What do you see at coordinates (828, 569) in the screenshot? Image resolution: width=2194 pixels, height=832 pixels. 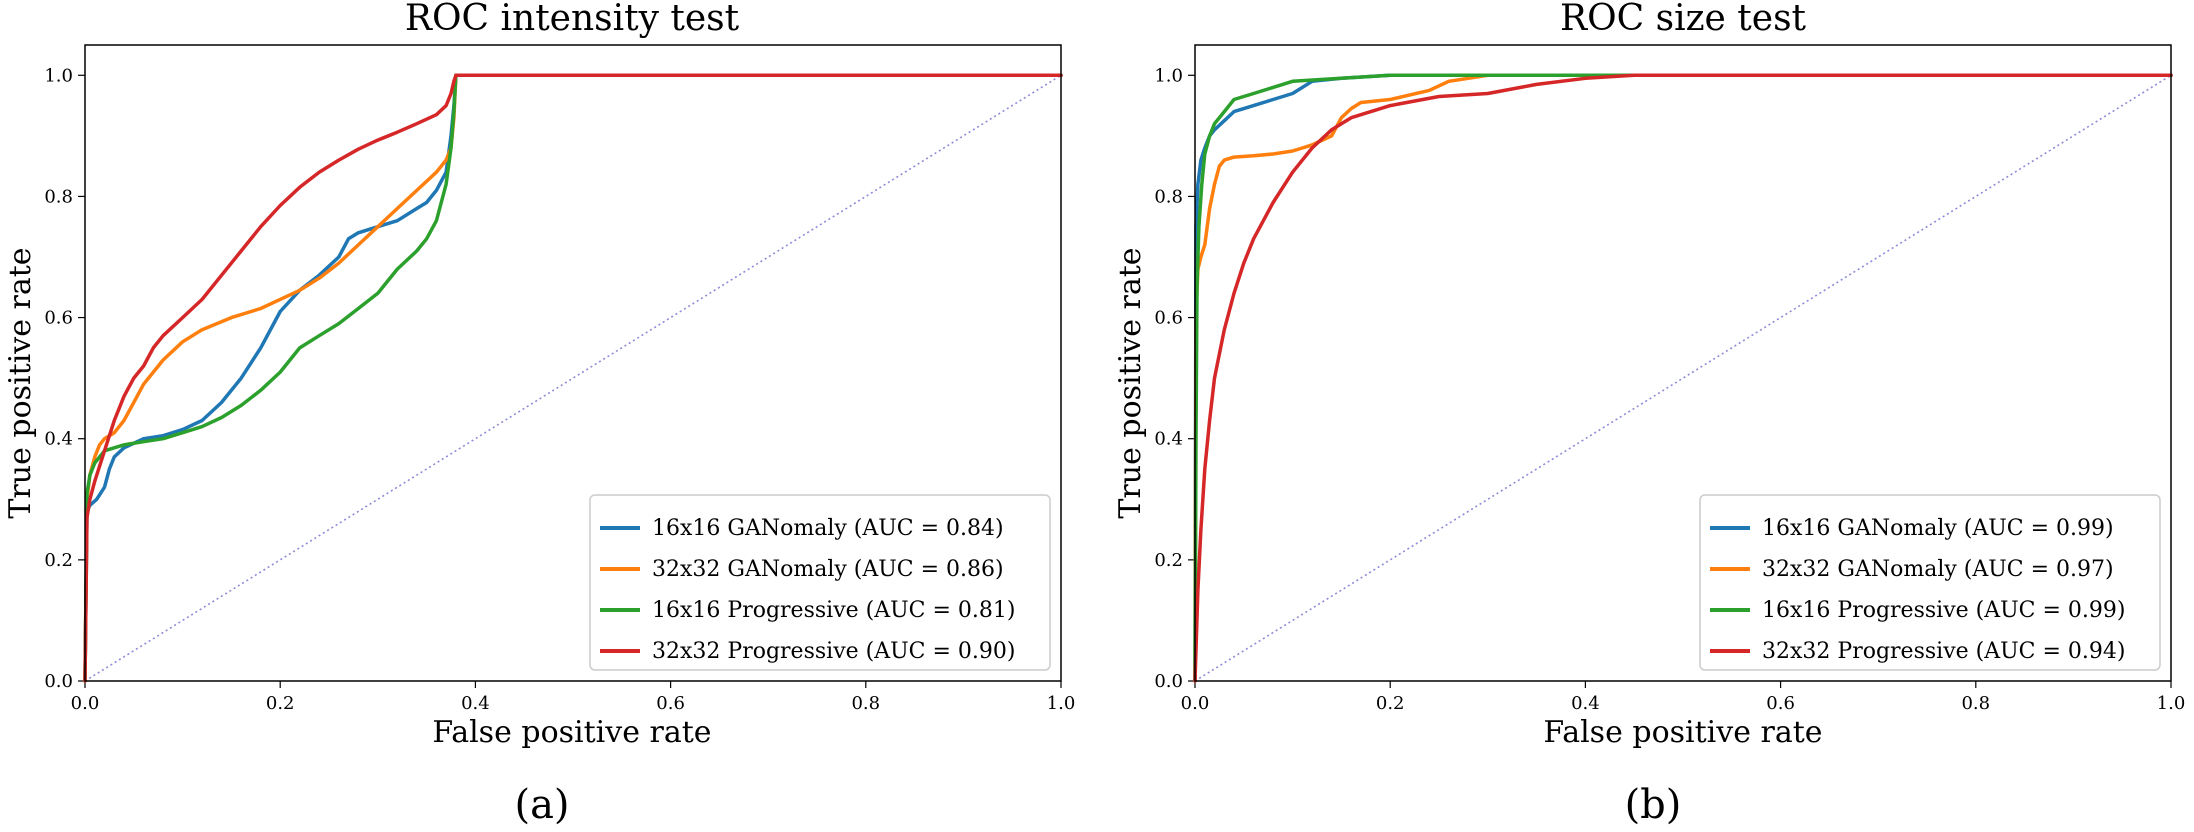 I see `legend-label: 32x32 GANomaly (AUC = 0.86)` at bounding box center [828, 569].